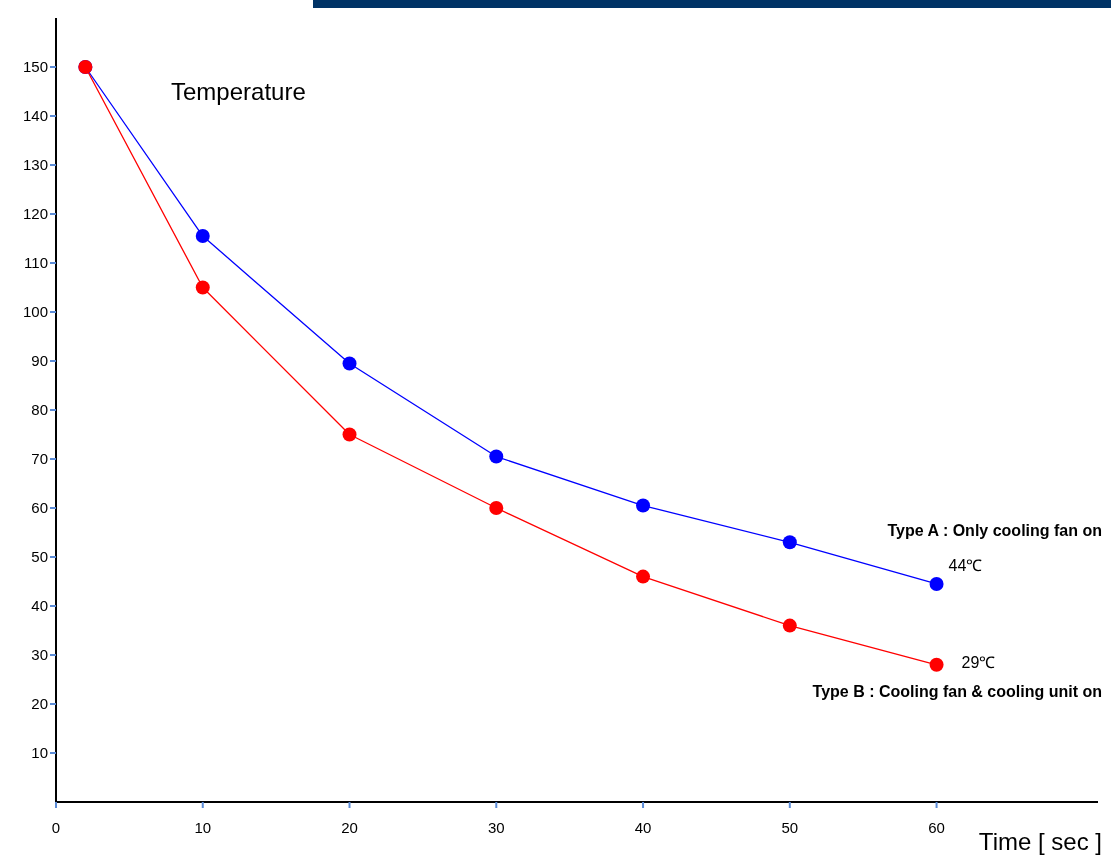 This screenshot has width=1111, height=861. Describe the element at coordinates (39, 410) in the screenshot. I see `y-tick-label: 80` at that location.